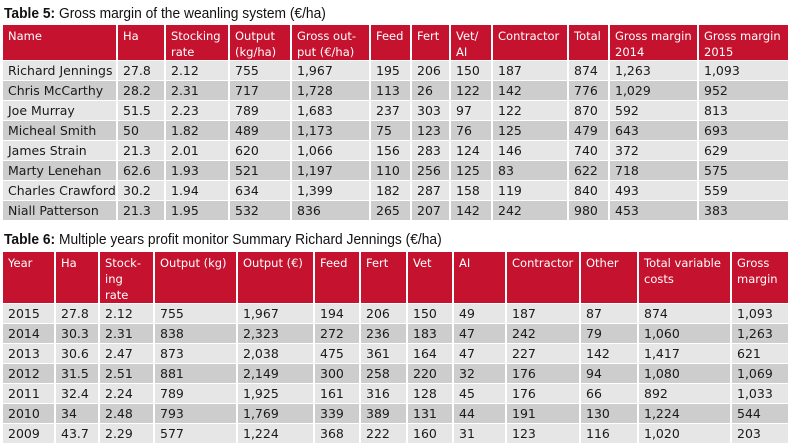 The width and height of the screenshot is (790, 443). I want to click on table-cell: 128, so click(430, 394).